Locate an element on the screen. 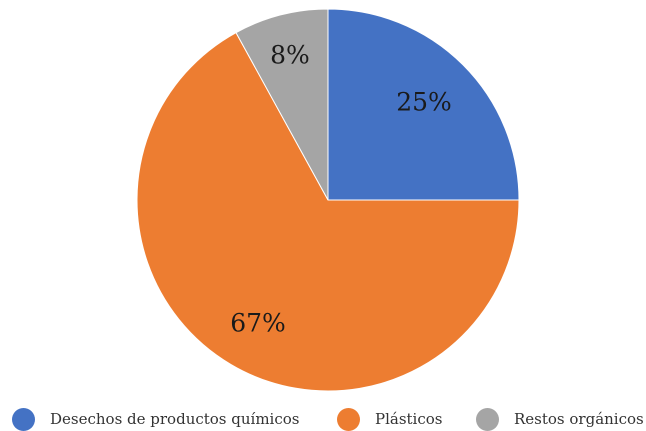 Image resolution: width=646 pixels, height=431 pixels. legend-item-plasticos: Plásticos is located at coordinates (390, 419).